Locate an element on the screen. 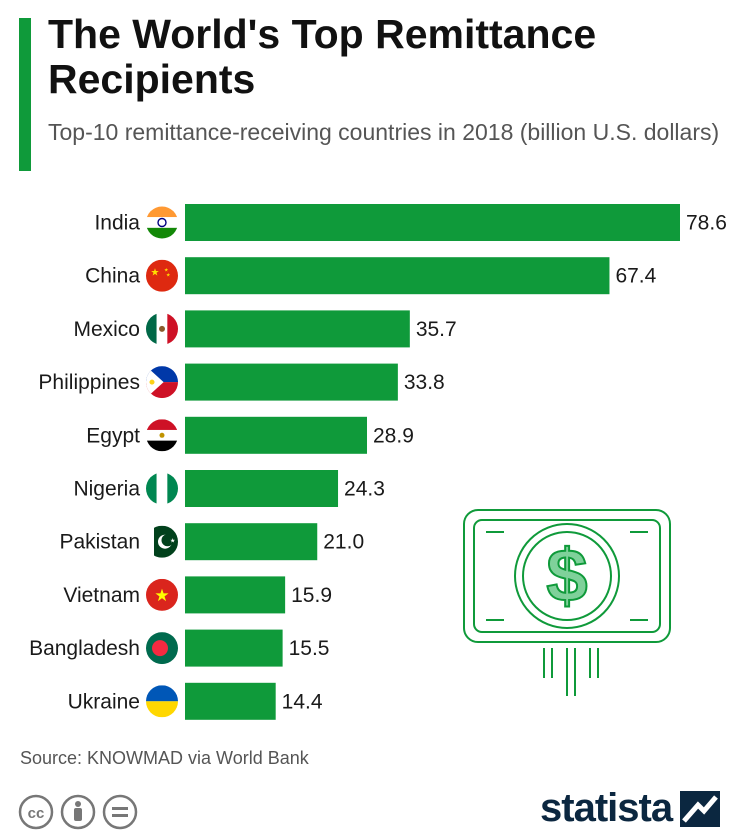 This screenshot has height=834, width=748. statista-mark-icon is located at coordinates (700, 808).